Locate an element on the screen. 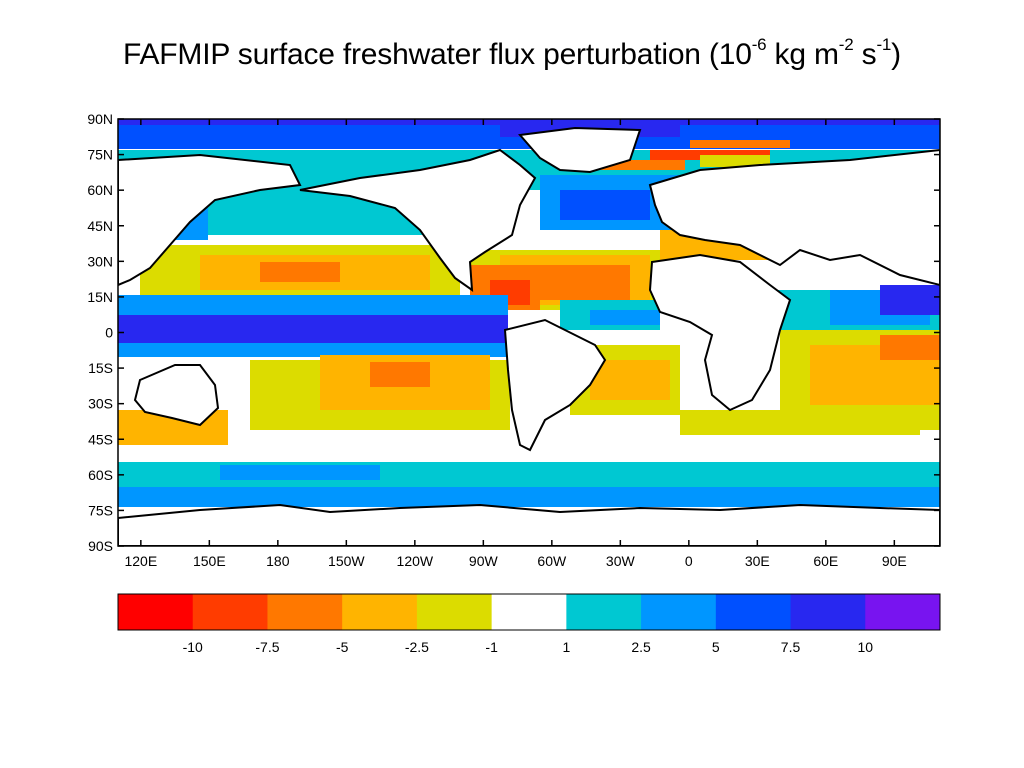  land-europe-asia is located at coordinates (794, 217).